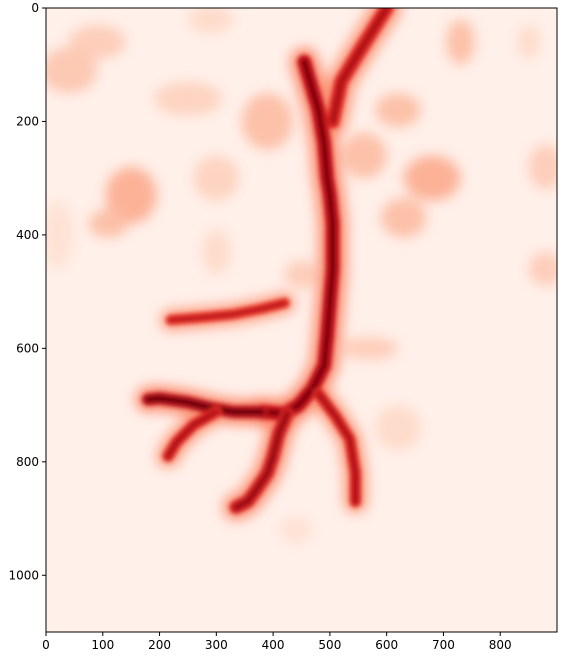 The height and width of the screenshot is (662, 563). I want to click on y-tick-label: 400, so click(27, 235).